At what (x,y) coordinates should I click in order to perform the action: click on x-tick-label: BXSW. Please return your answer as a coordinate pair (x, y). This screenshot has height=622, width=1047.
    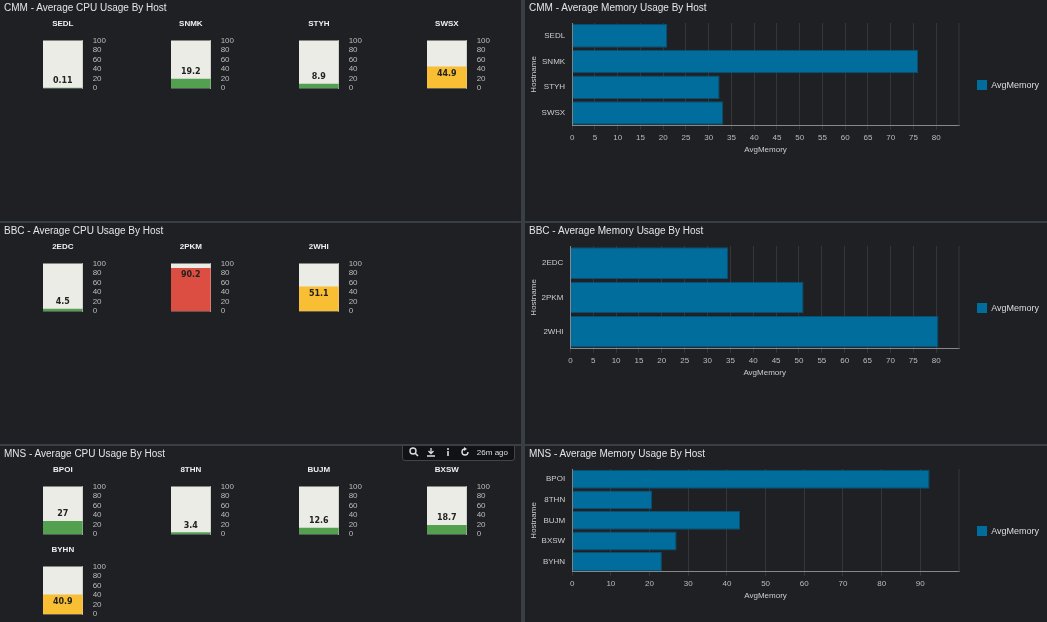
    Looking at the image, I should click on (447, 469).